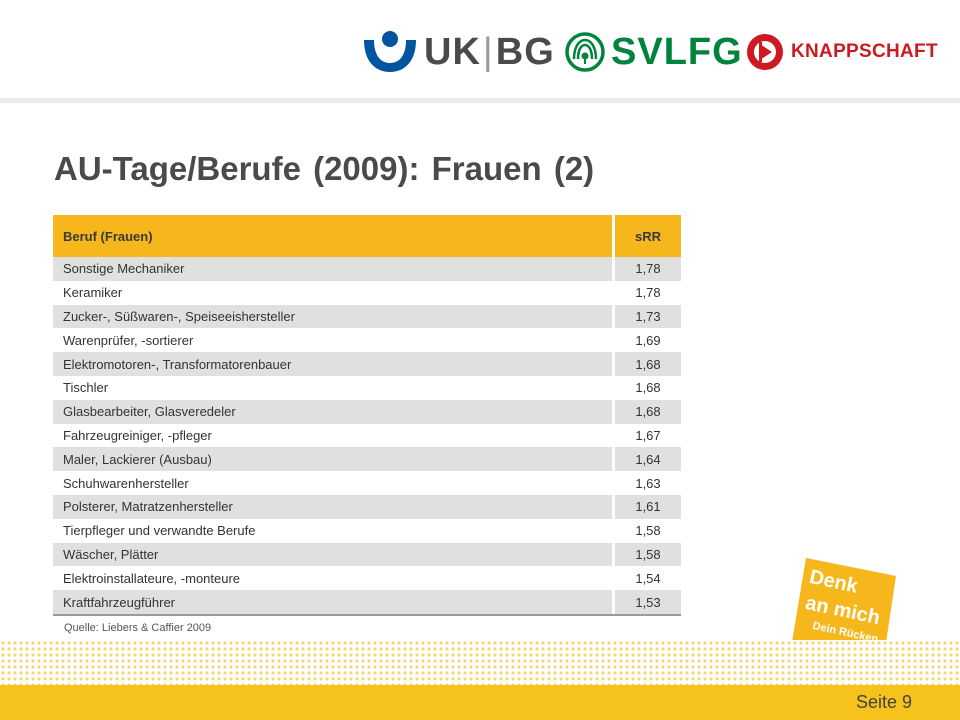 Image resolution: width=960 pixels, height=720 pixels. What do you see at coordinates (648, 435) in the screenshot?
I see `srr-value-cell: 1,67` at bounding box center [648, 435].